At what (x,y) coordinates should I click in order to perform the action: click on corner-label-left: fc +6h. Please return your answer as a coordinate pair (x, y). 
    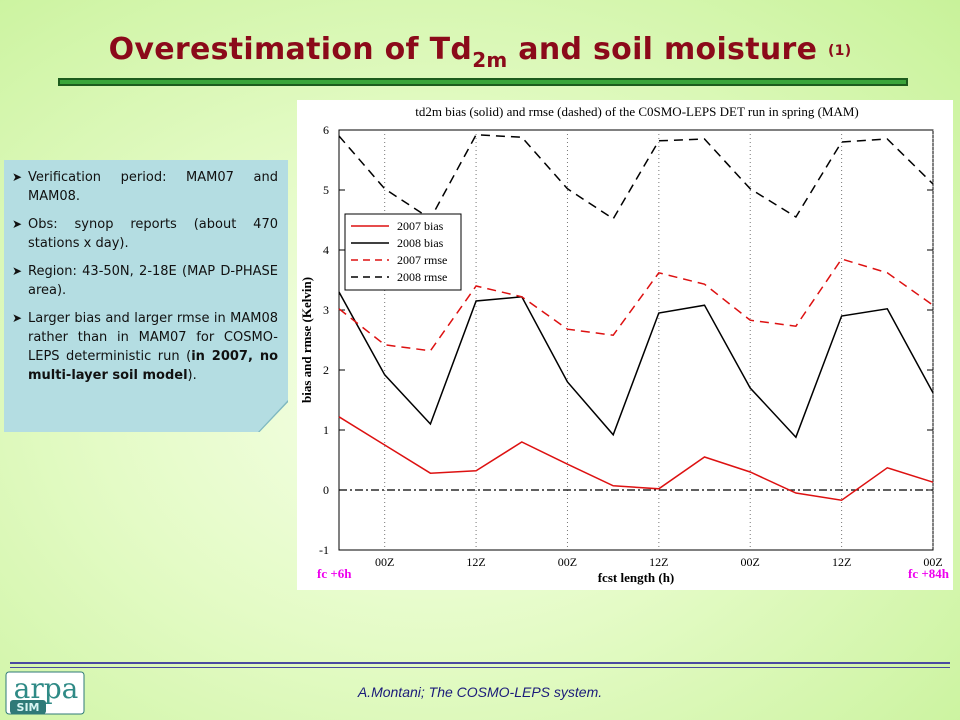
    Looking at the image, I should click on (334, 573).